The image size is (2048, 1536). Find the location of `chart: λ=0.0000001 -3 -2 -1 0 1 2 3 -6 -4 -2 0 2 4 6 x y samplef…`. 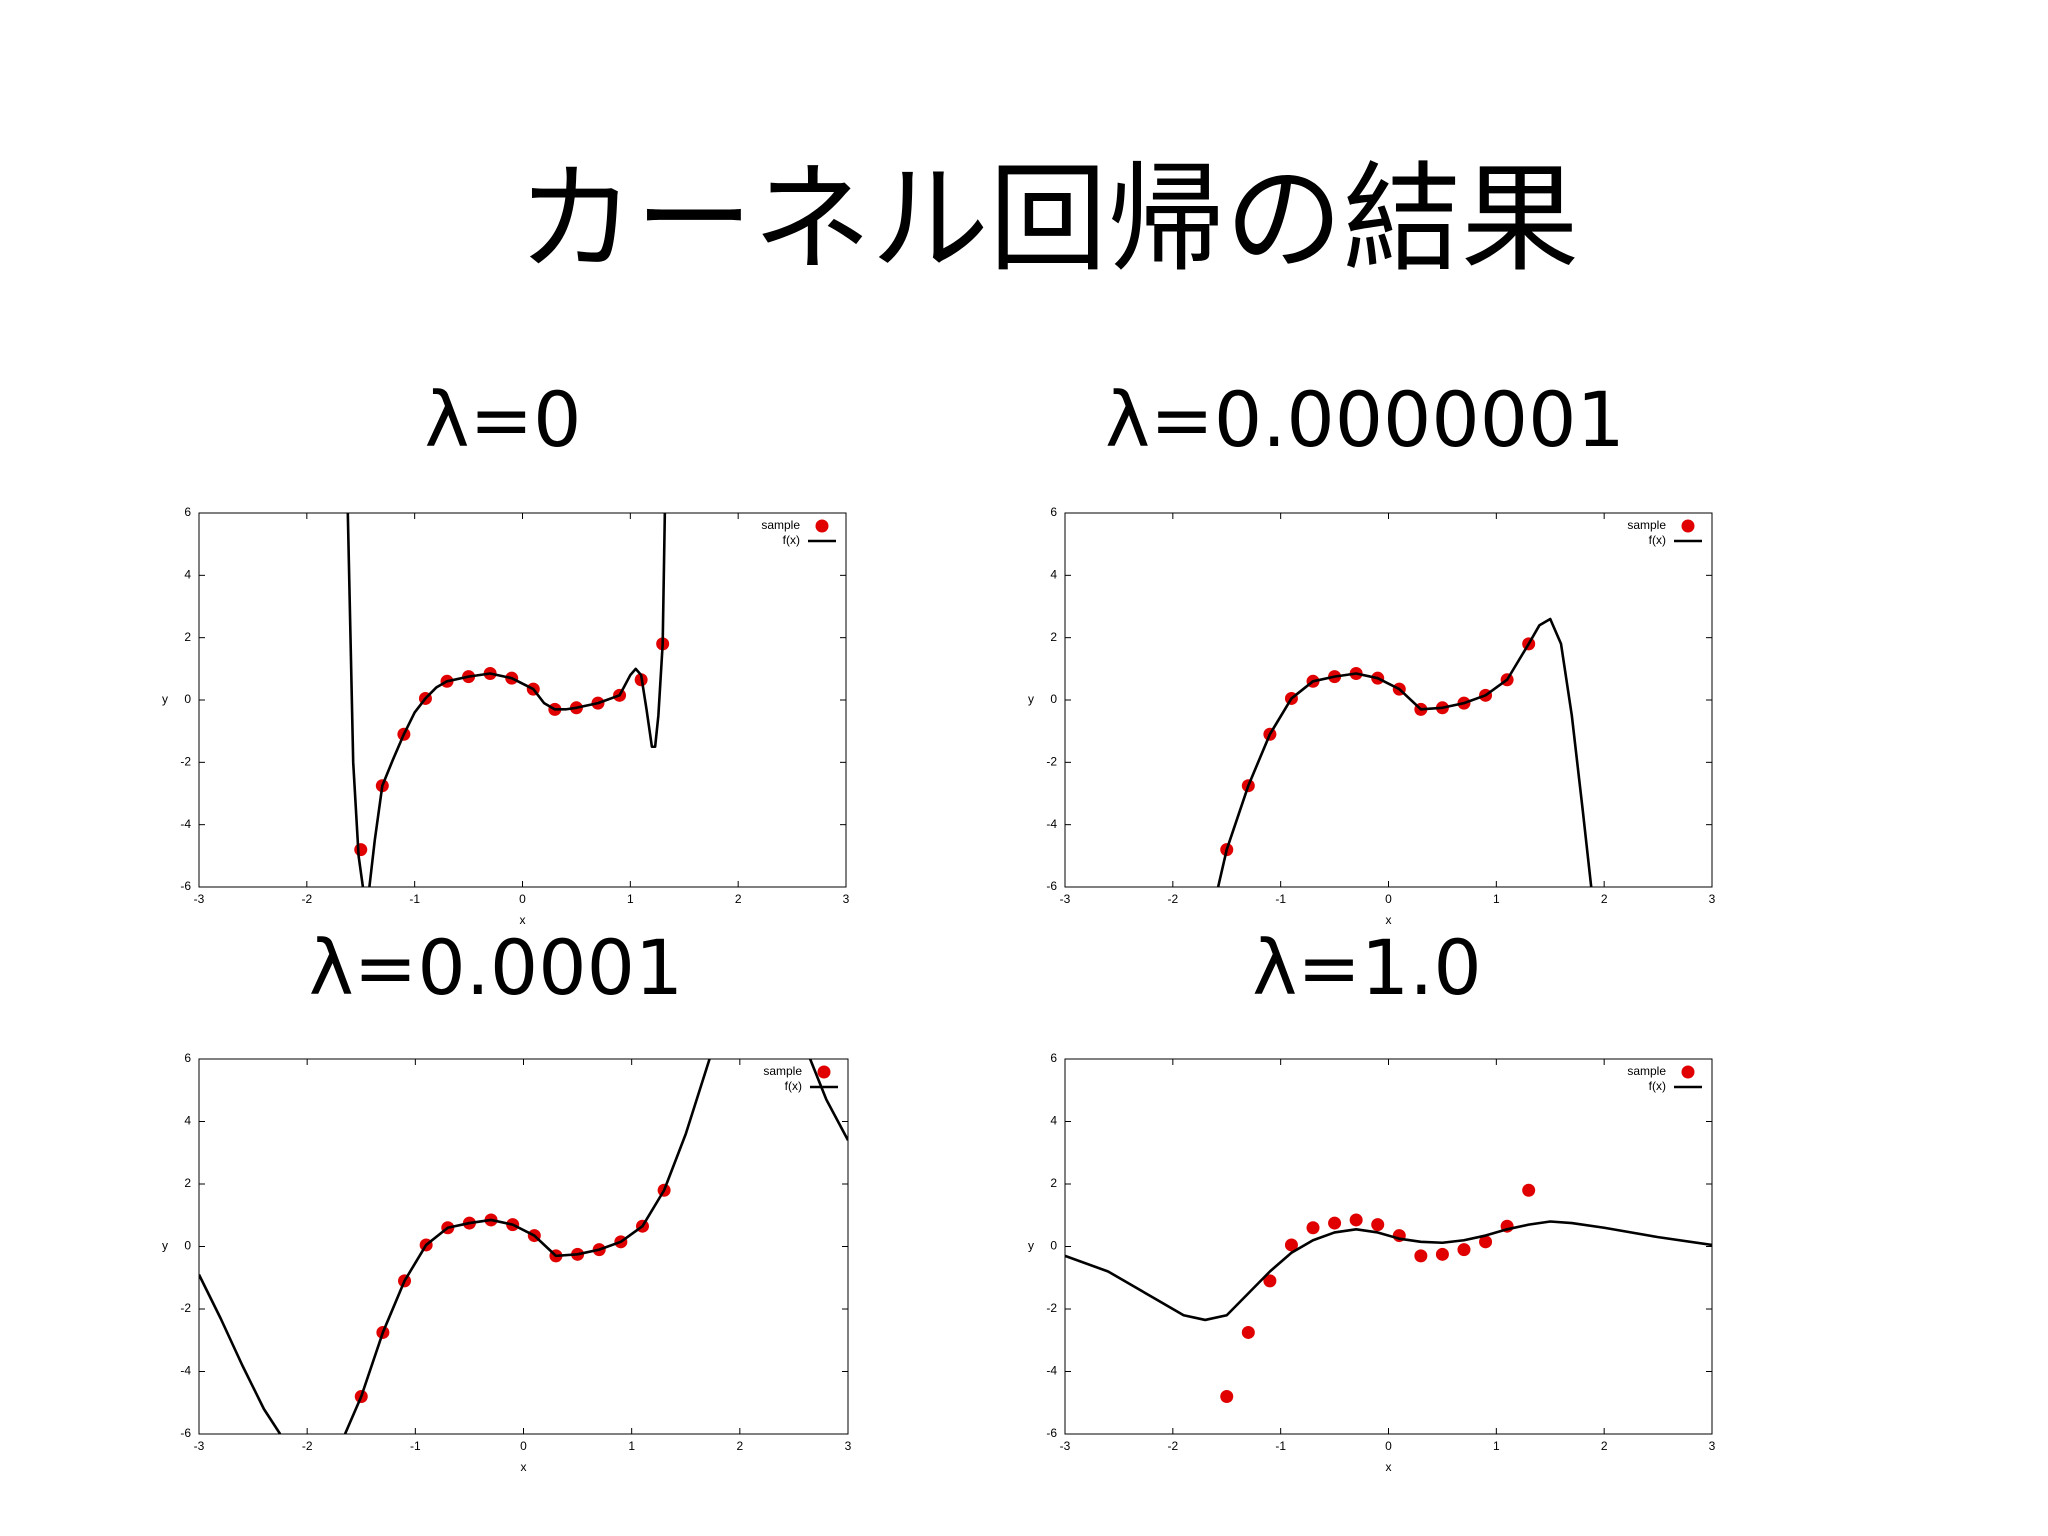

chart: λ=0.0000001 -3 -2 -1 0 1 2 3 -6 -4 -2 0 2 4 6 x y samplef… is located at coordinates (1372, 651).